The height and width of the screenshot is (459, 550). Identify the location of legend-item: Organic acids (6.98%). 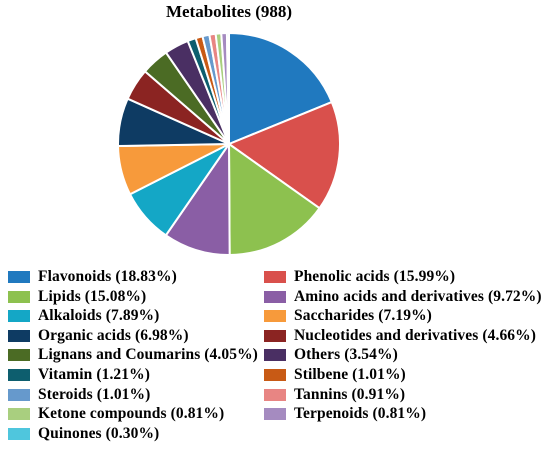
(98, 336).